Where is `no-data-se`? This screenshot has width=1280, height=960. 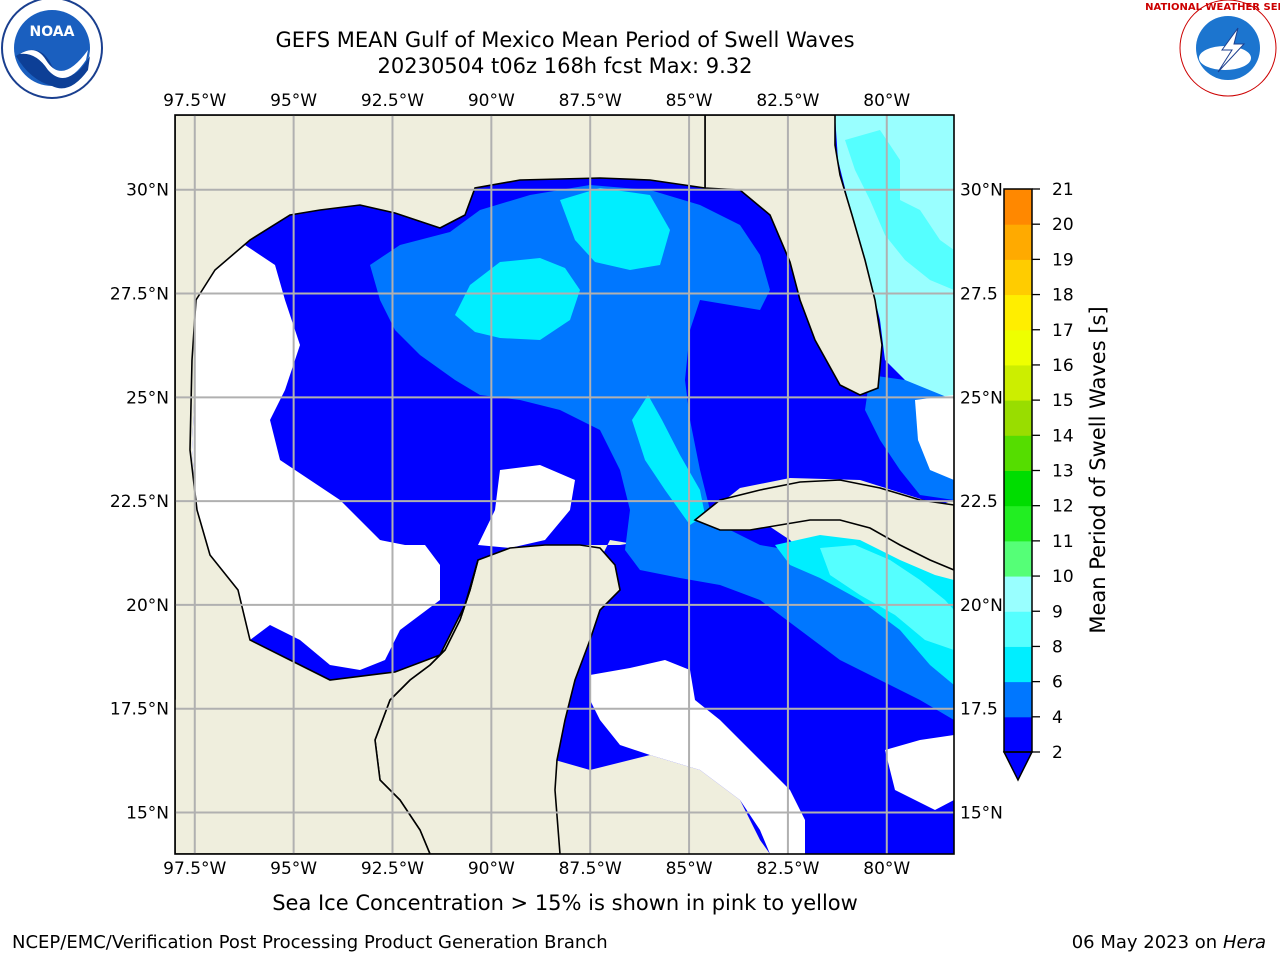 no-data-se is located at coordinates (919, 772).